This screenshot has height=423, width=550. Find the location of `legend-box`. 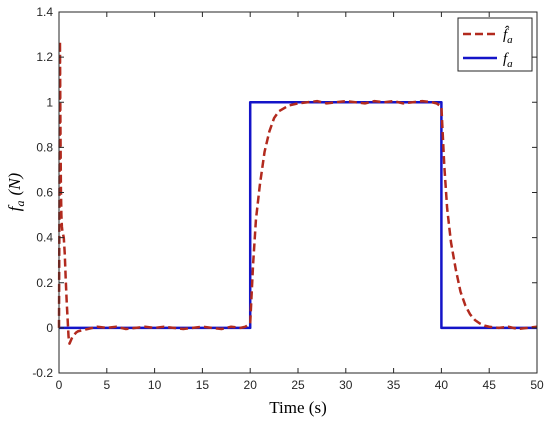

legend-box is located at coordinates (495, 44).